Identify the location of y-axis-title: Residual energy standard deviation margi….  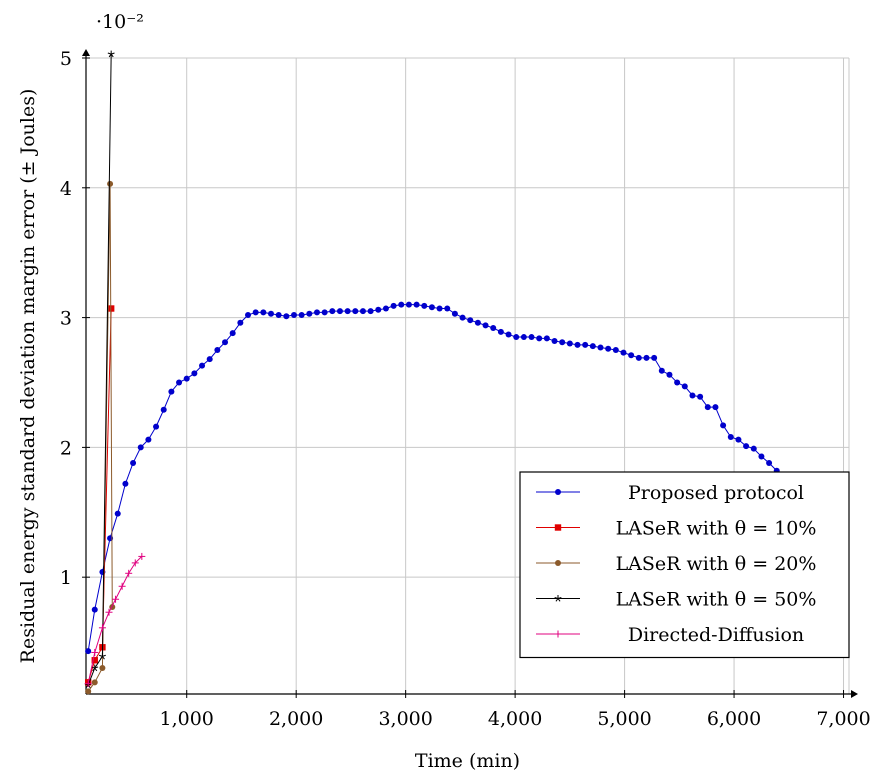
(28, 376).